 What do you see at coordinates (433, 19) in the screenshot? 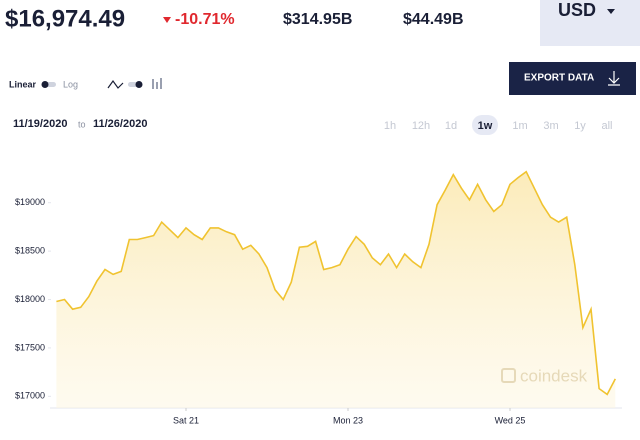
I see `volume: $44.49B` at bounding box center [433, 19].